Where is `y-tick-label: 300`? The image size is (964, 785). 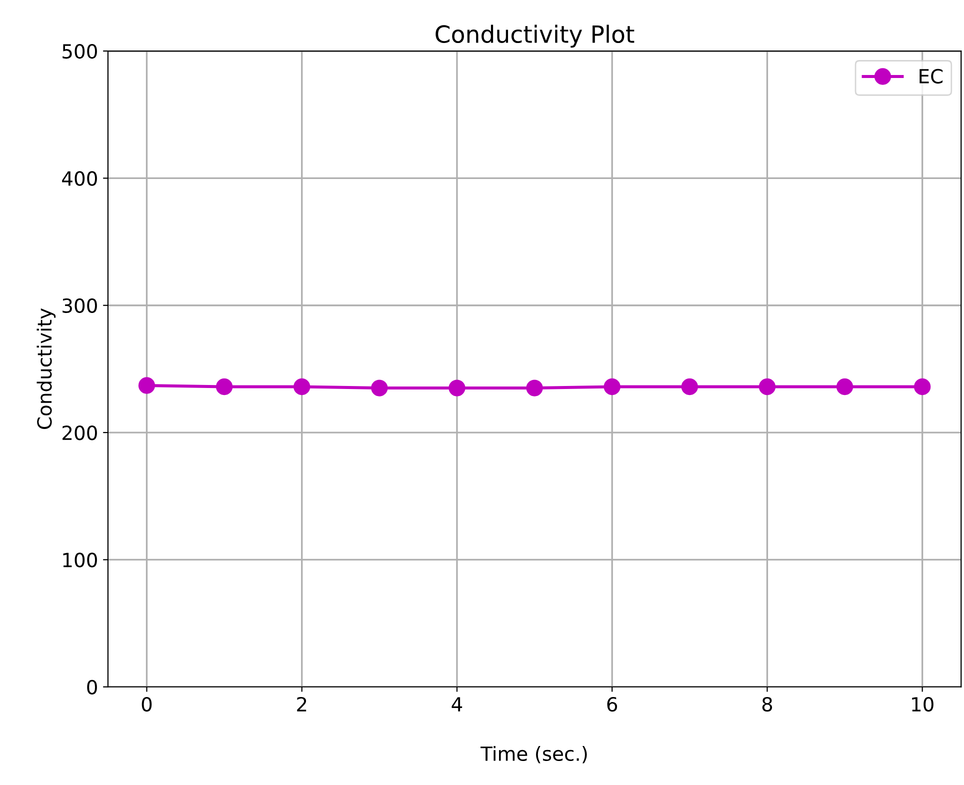 y-tick-label: 300 is located at coordinates (79, 306).